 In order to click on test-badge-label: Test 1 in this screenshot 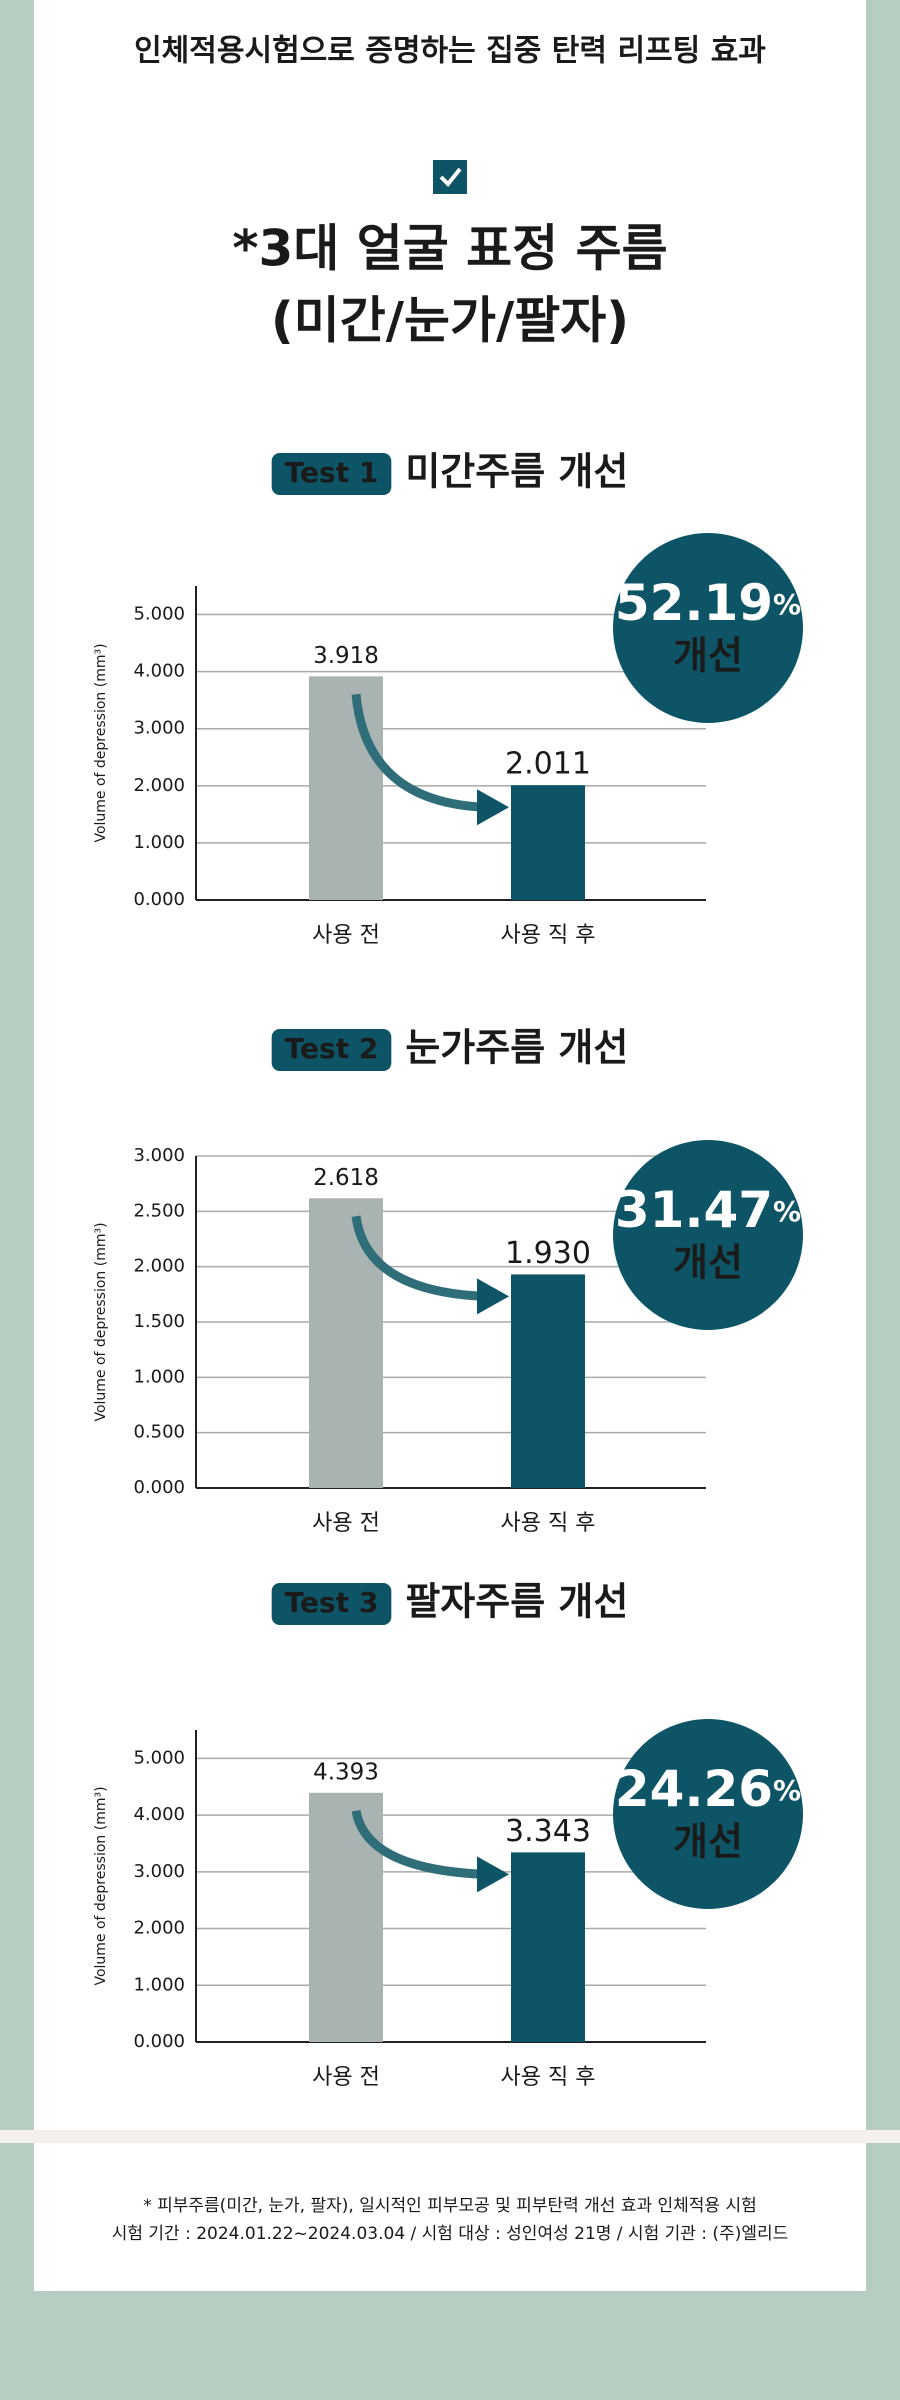, I will do `click(332, 472)`.